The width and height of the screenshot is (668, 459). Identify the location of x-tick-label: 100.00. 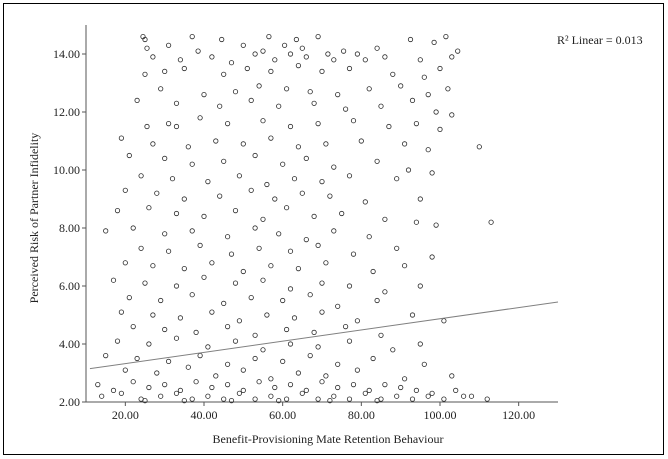
(440, 415).